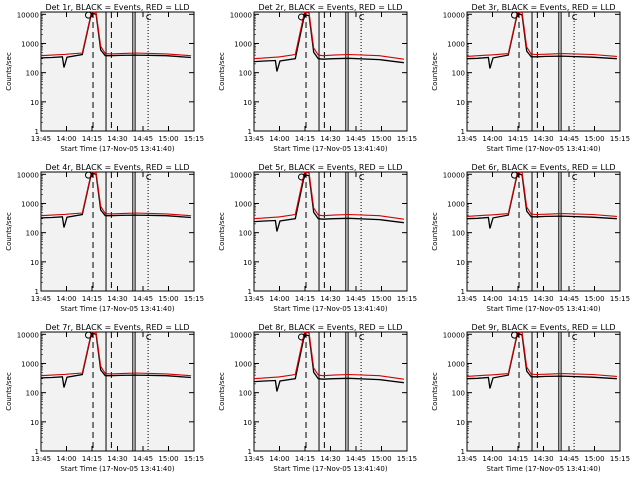 This screenshot has height=480, width=640. Describe the element at coordinates (117, 327) in the screenshot. I see `panel-title: Det 7r, BLACK = Events, RED = LLD` at that location.